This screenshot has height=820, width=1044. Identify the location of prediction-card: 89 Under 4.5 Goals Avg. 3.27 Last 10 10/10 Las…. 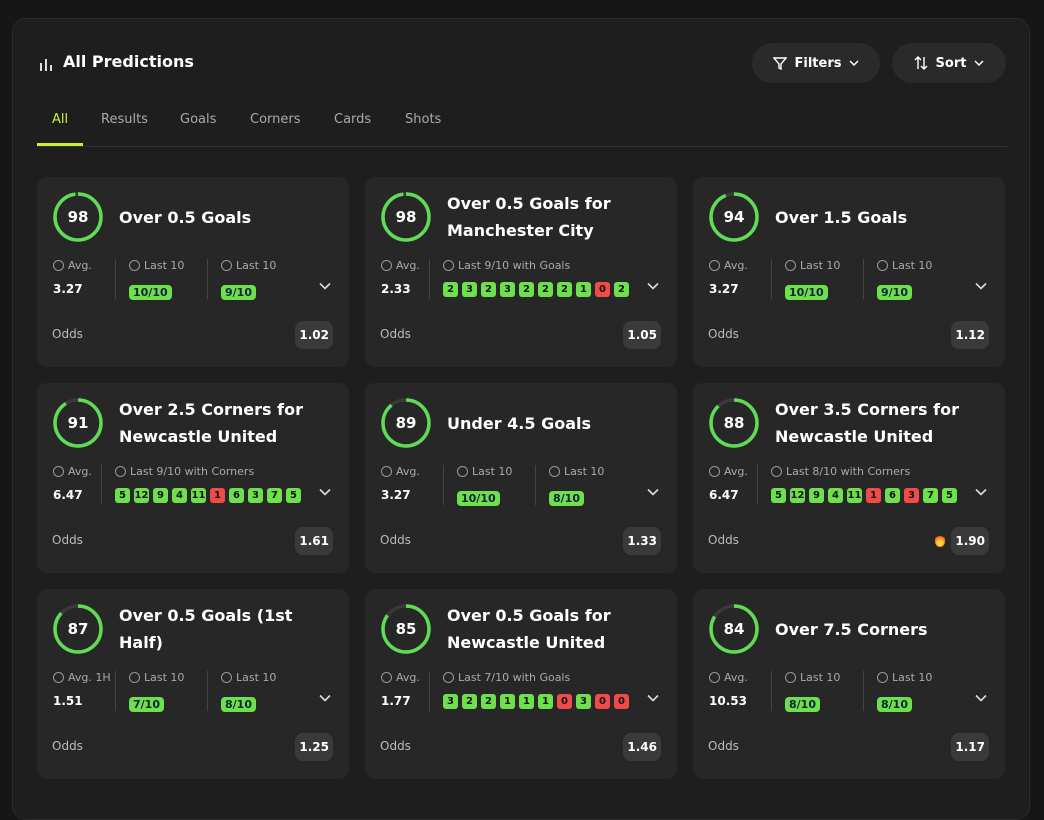
(521, 478).